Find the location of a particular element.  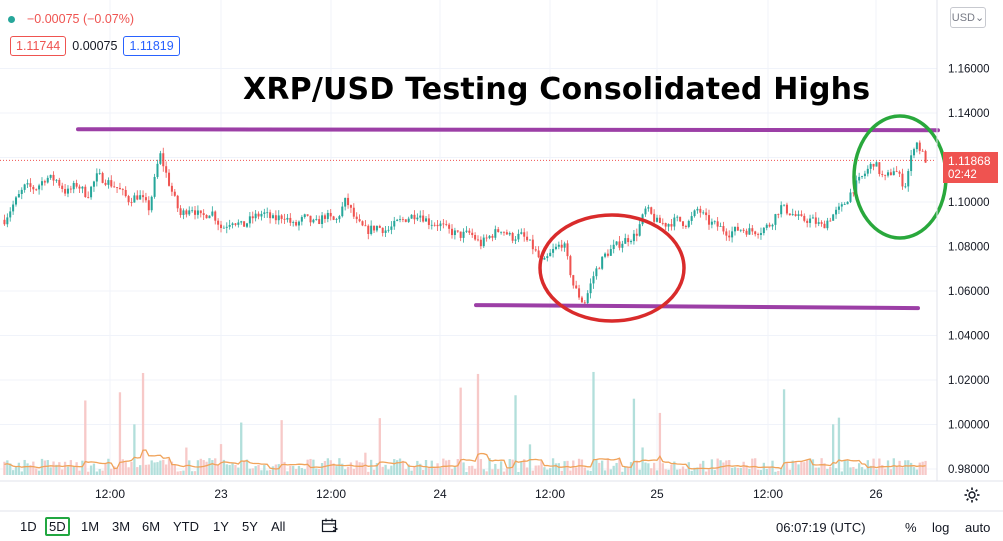

timeframe-5y: 5Y is located at coordinates (250, 526).